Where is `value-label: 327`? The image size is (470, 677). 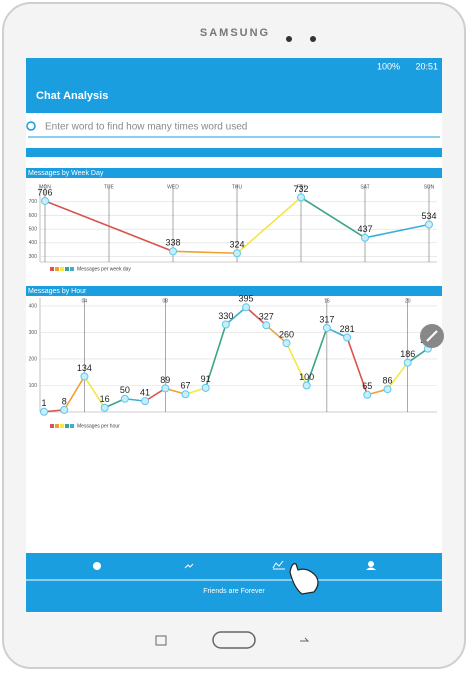 value-label: 327 is located at coordinates (266, 317).